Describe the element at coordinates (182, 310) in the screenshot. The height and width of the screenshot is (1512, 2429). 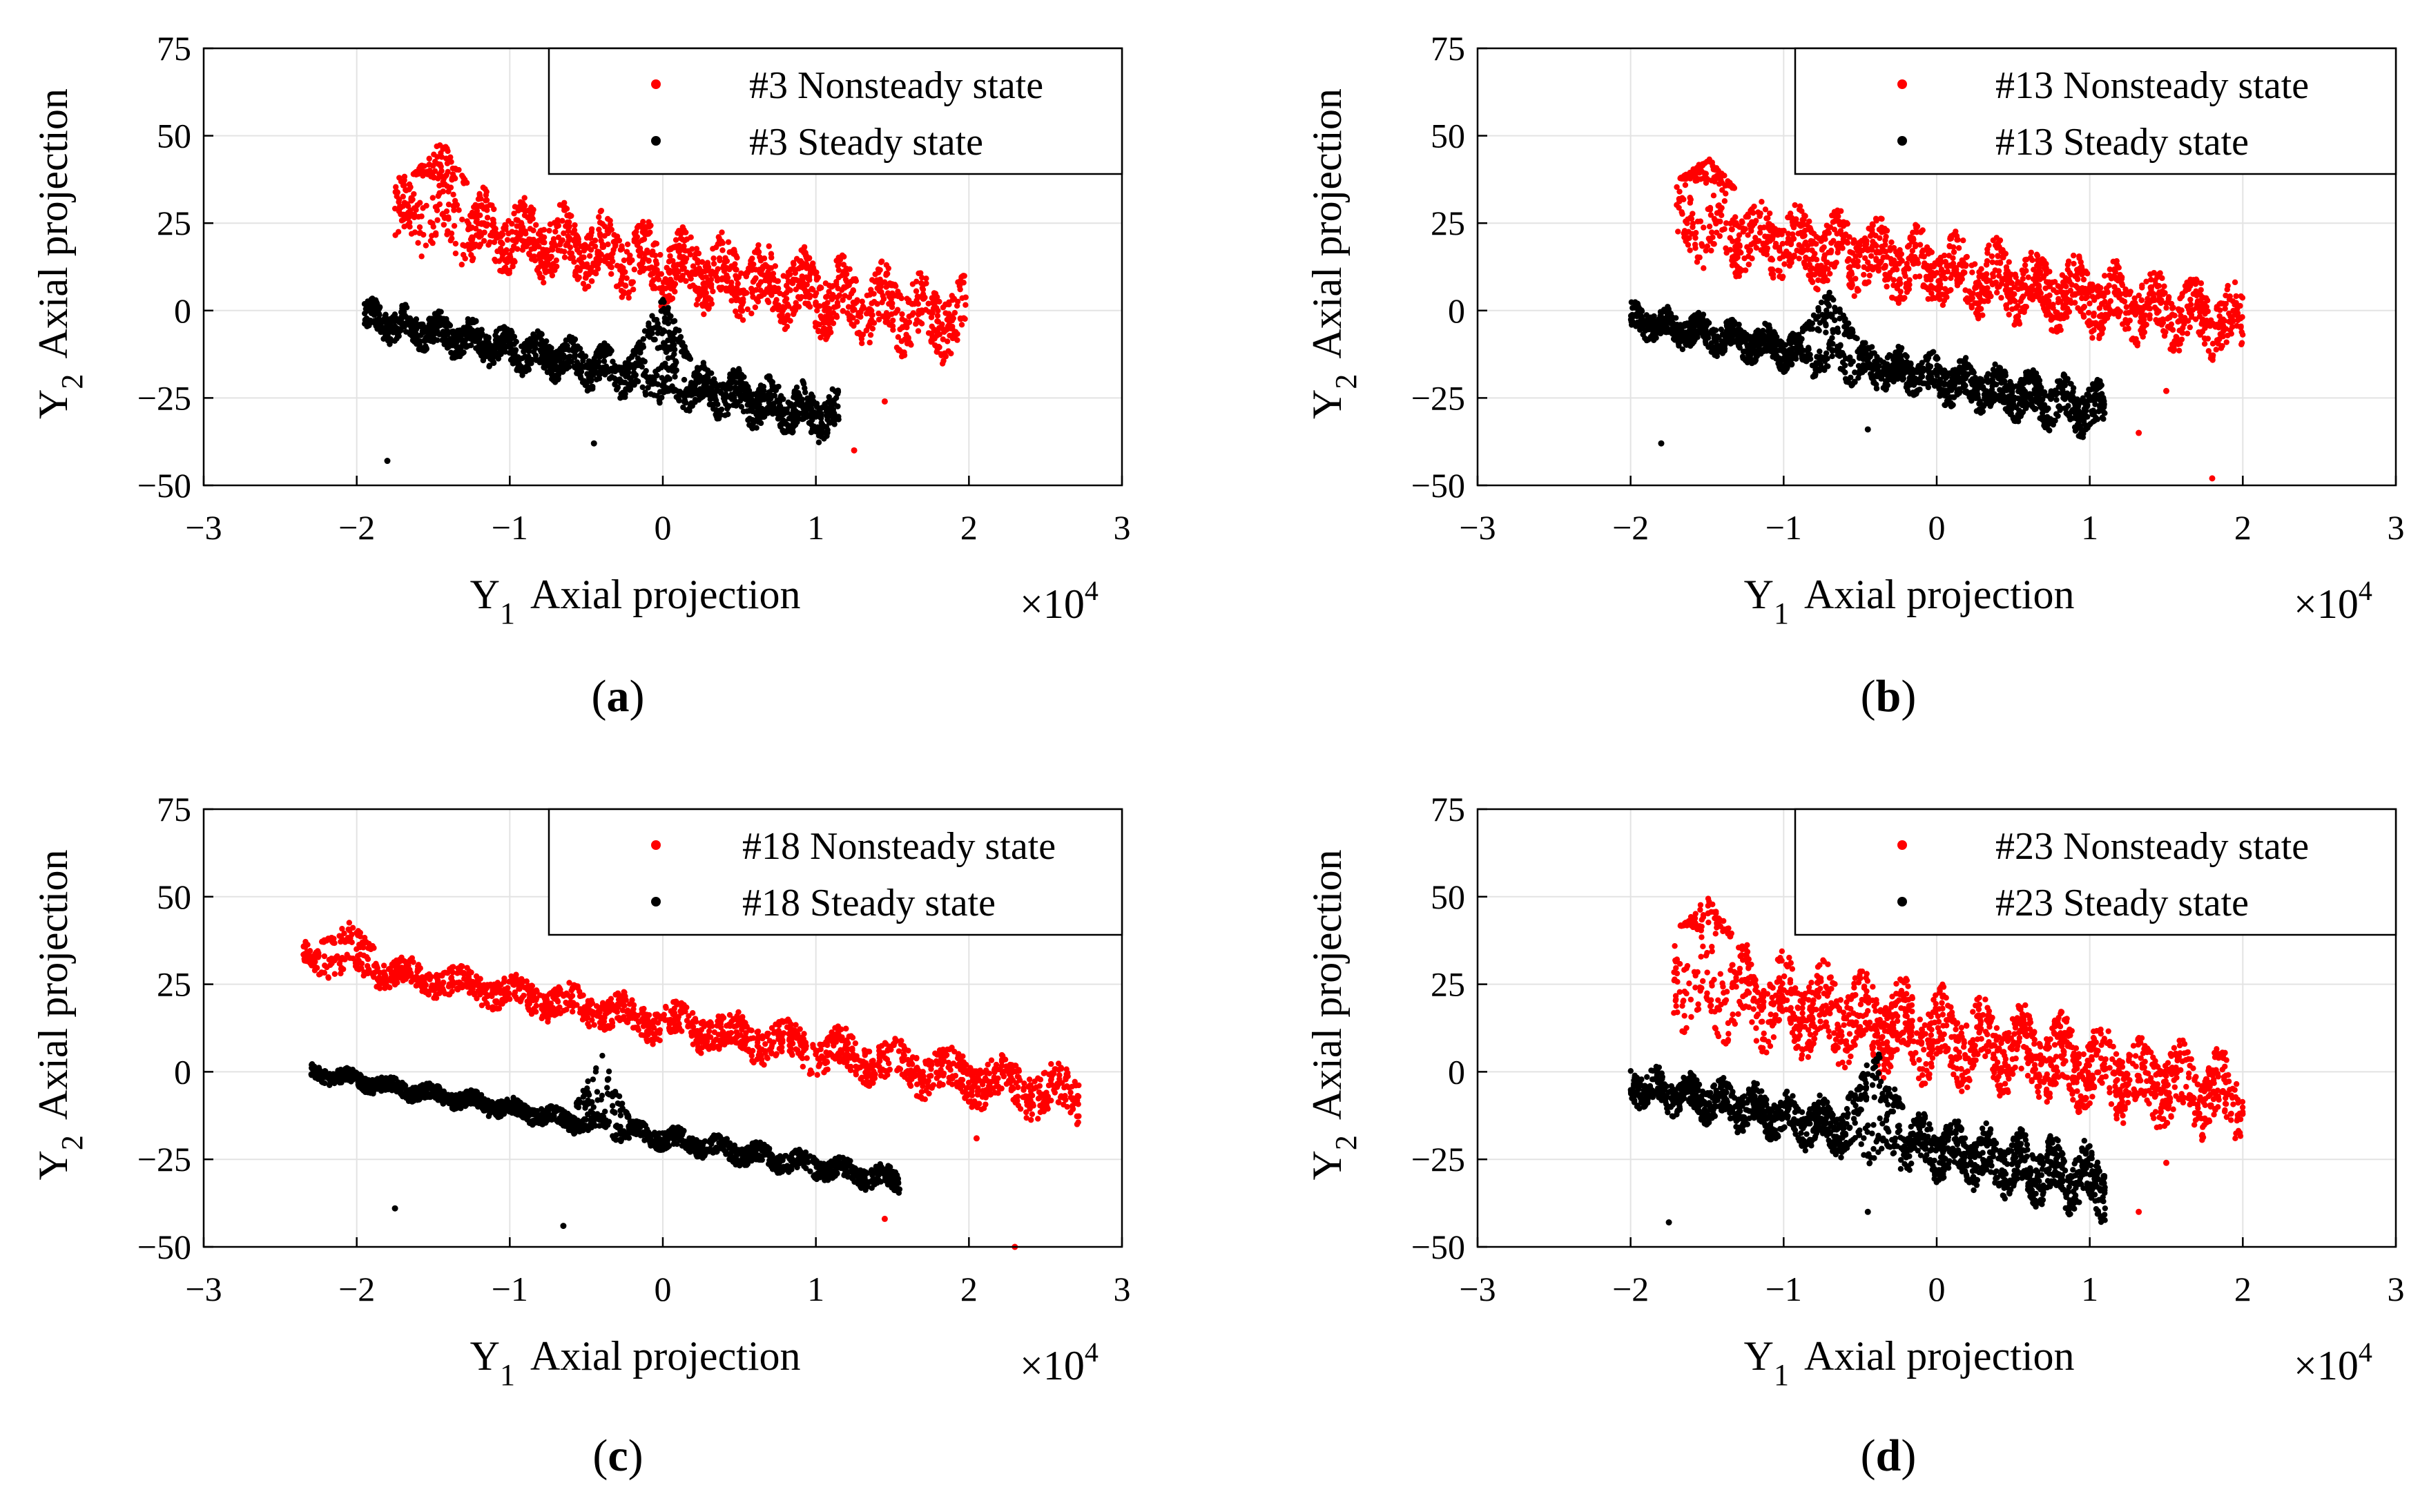
I see `y-tick-label: 0` at that location.